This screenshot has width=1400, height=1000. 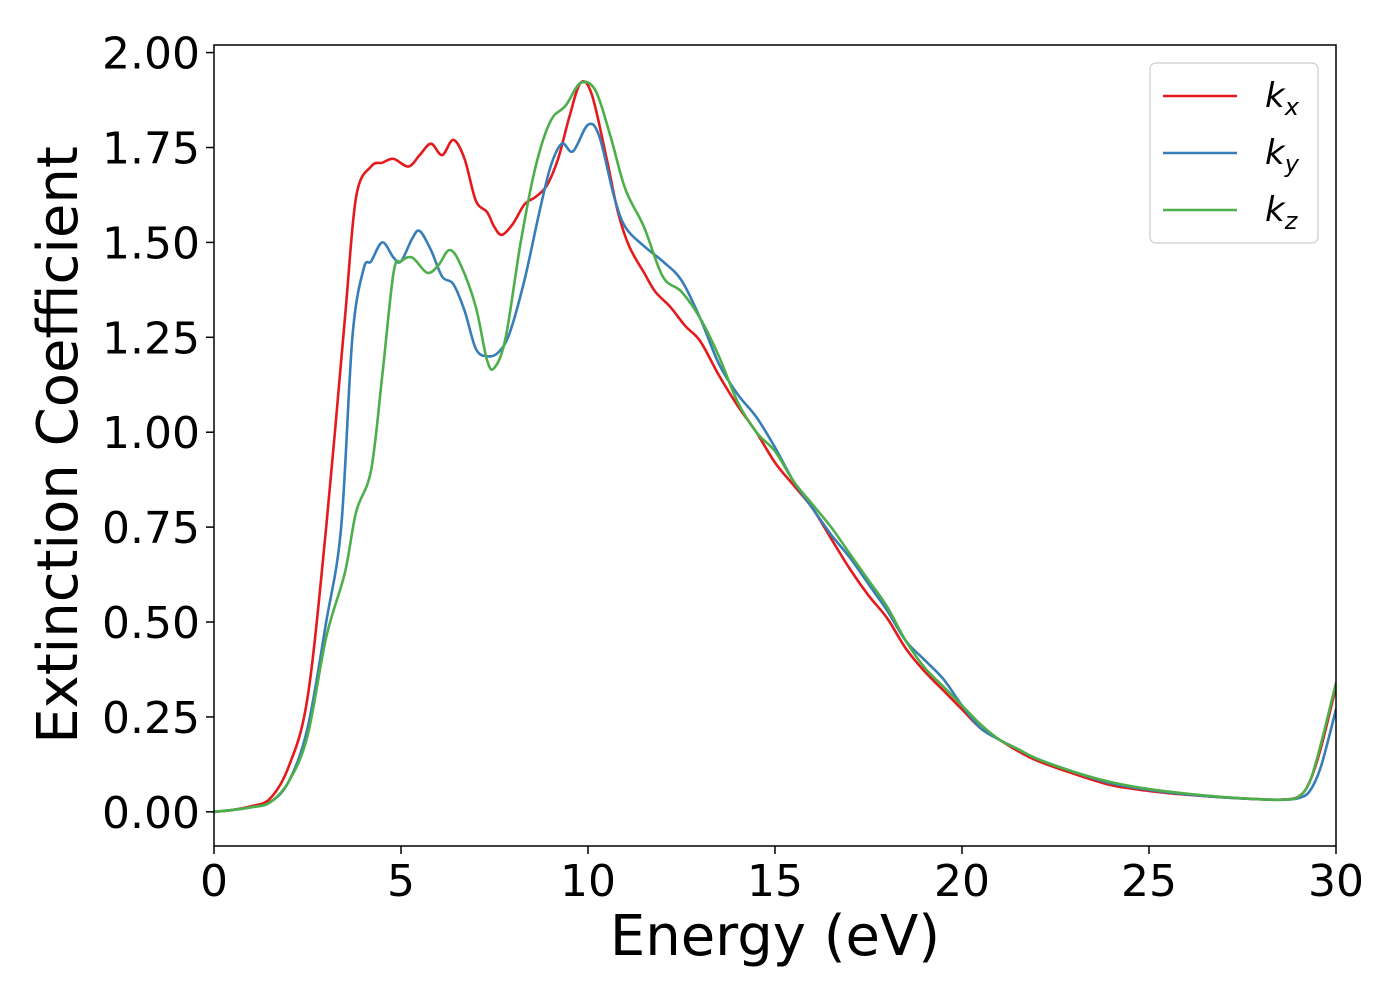 I want to click on y-tick-label: 1.75, so click(x=151, y=148).